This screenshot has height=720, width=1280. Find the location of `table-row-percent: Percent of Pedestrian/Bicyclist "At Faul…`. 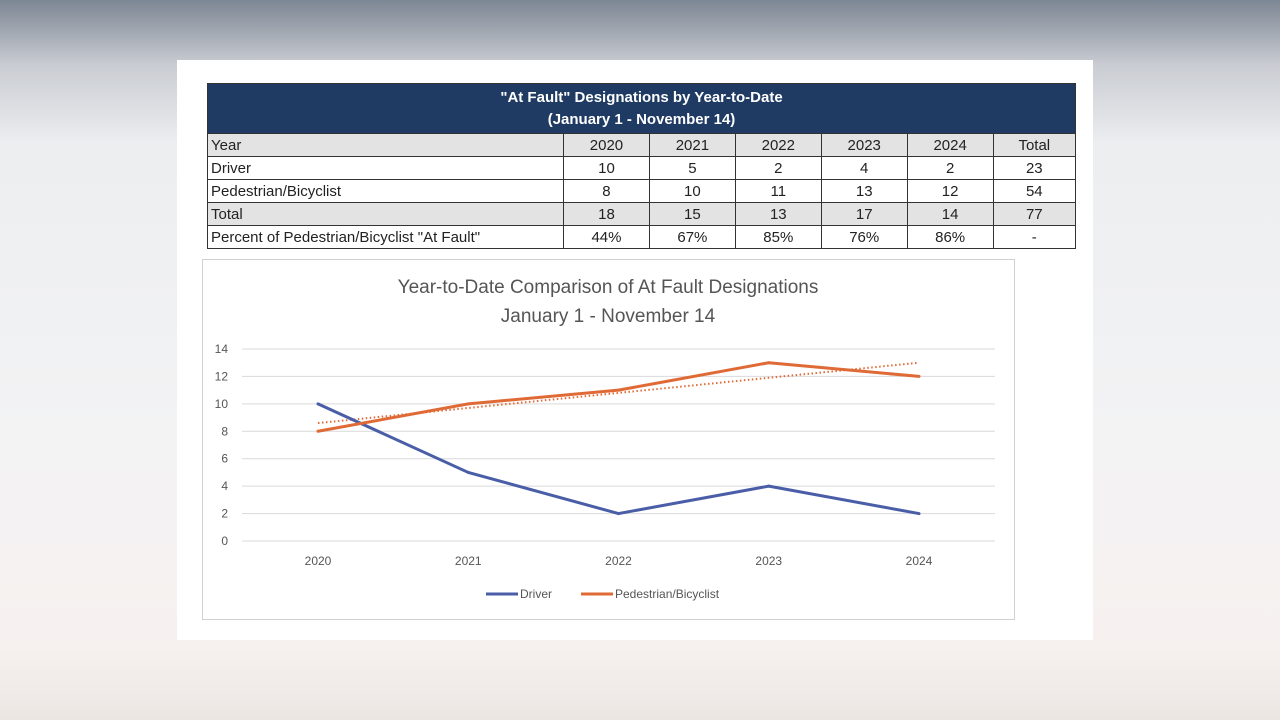

table-row-percent: Percent of Pedestrian/Bicyclist "At Faul… is located at coordinates (642, 237).